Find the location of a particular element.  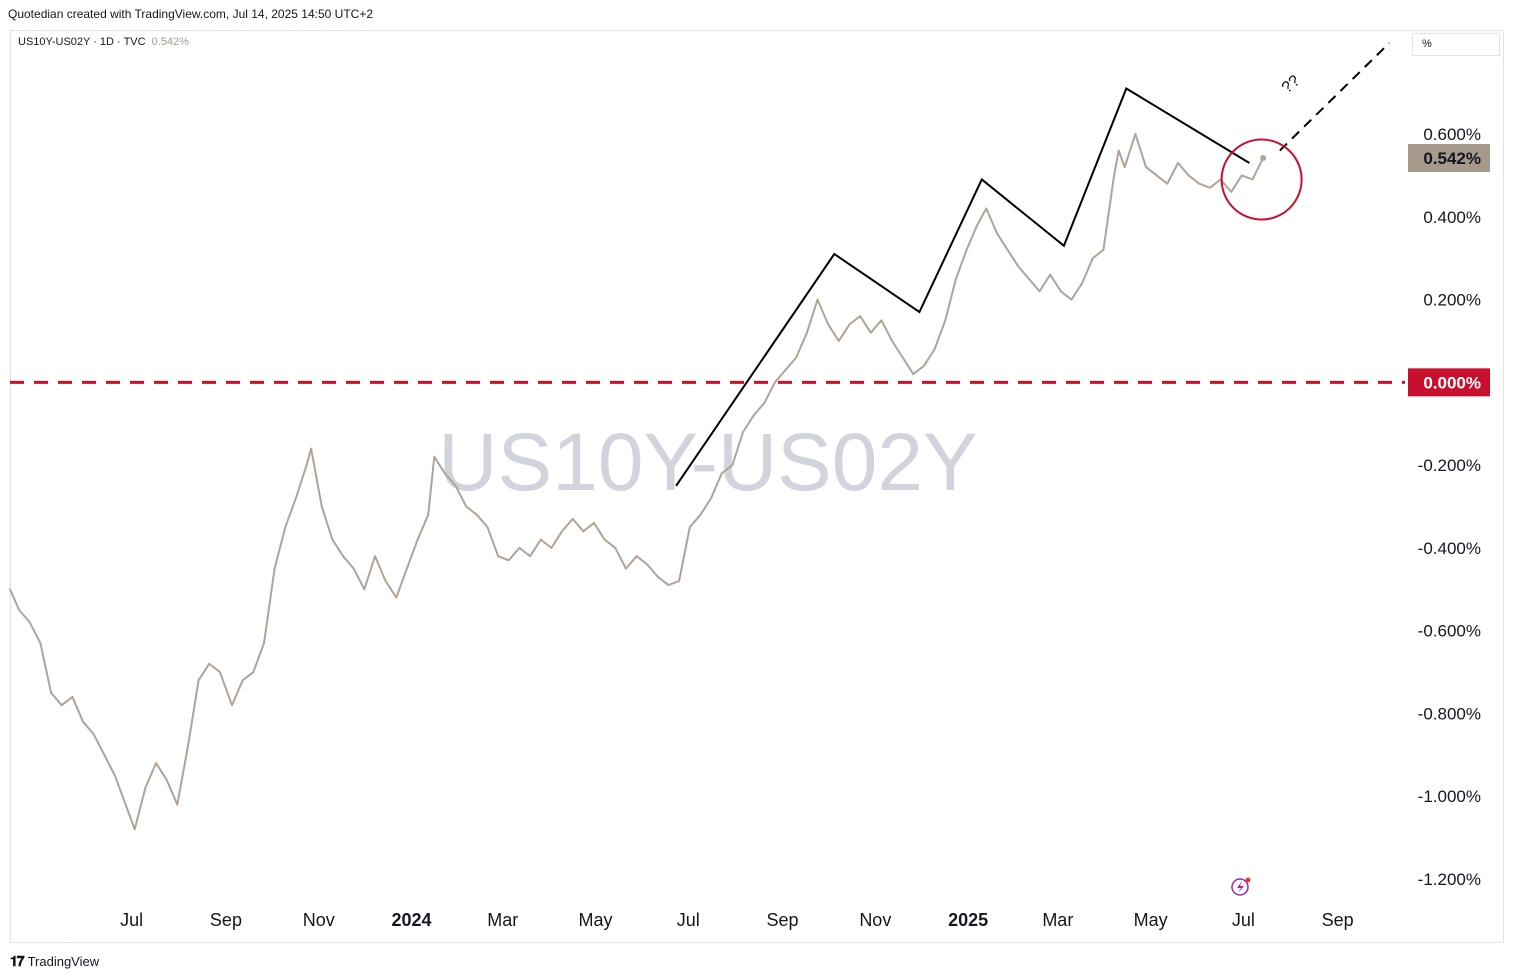

symbol-legend: US10Y-US02Y · 1D · TVC 0.542% is located at coordinates (103, 42).